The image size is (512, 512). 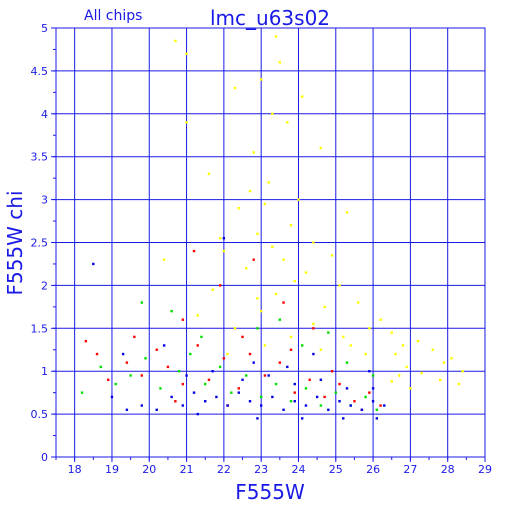 I want to click on x-tick-label: 20, so click(x=149, y=469).